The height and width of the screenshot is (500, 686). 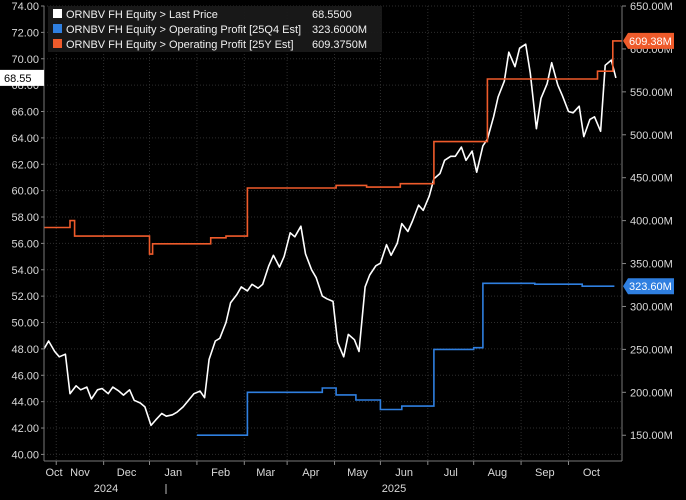 What do you see at coordinates (394, 489) in the screenshot?
I see `x-year-label: 2025` at bounding box center [394, 489].